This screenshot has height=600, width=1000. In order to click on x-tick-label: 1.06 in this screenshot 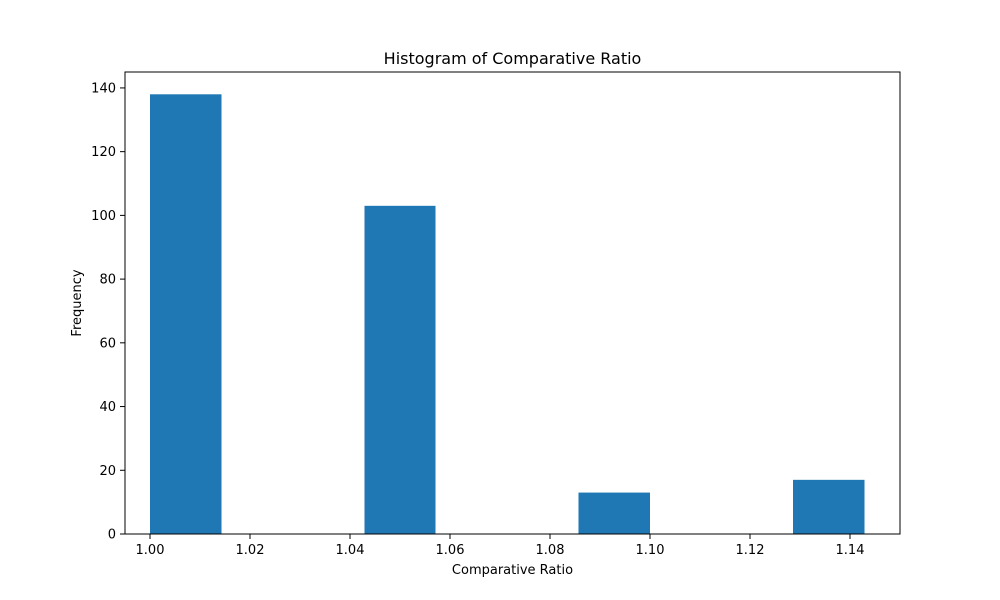, I will do `click(450, 550)`.